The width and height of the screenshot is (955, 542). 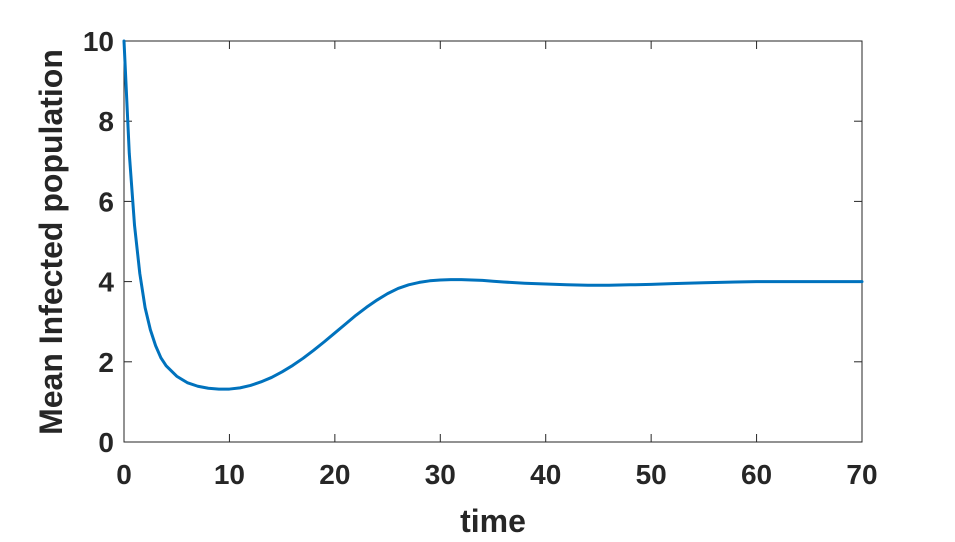 What do you see at coordinates (98, 41) in the screenshot?
I see `y-tick-label: 10` at bounding box center [98, 41].